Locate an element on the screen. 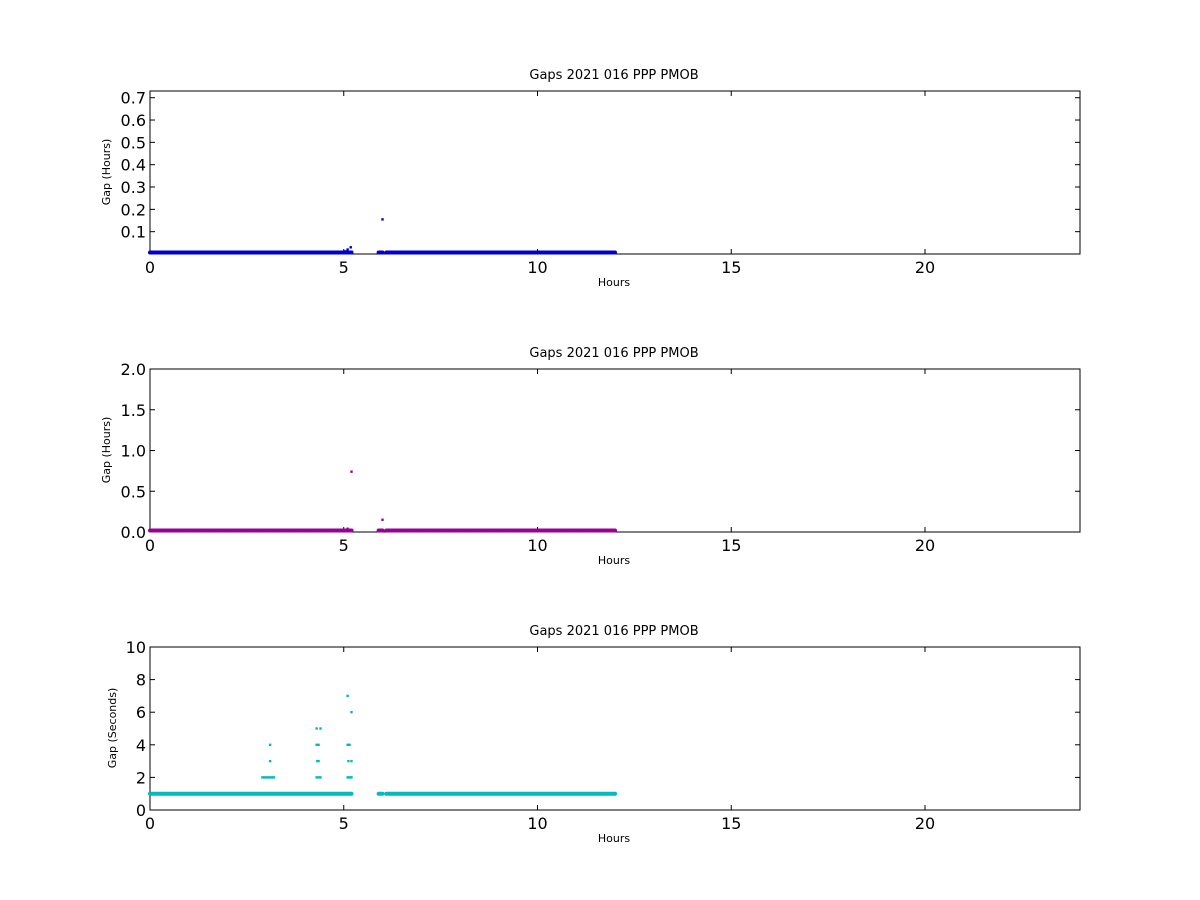 The height and width of the screenshot is (900, 1200). y-tick-label: 0.7 is located at coordinates (133, 98).